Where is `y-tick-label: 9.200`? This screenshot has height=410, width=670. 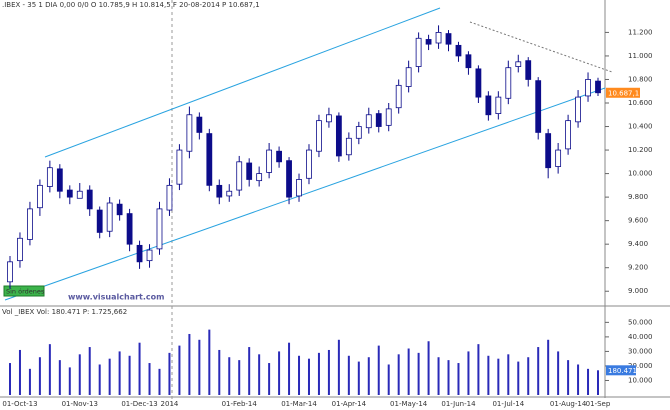
y-tick-label: 9.200 is located at coordinates (638, 268).